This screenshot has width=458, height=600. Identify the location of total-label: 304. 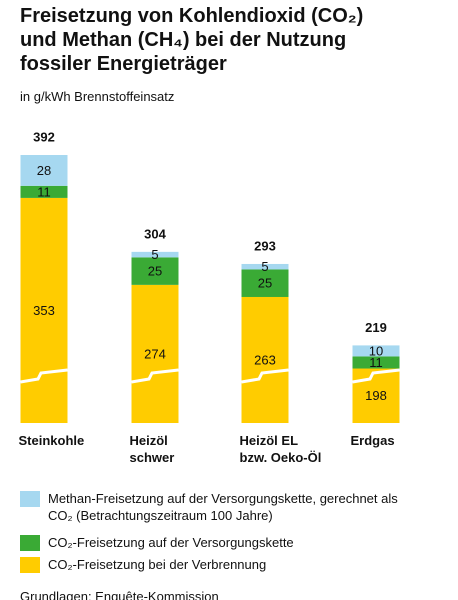
(155, 233).